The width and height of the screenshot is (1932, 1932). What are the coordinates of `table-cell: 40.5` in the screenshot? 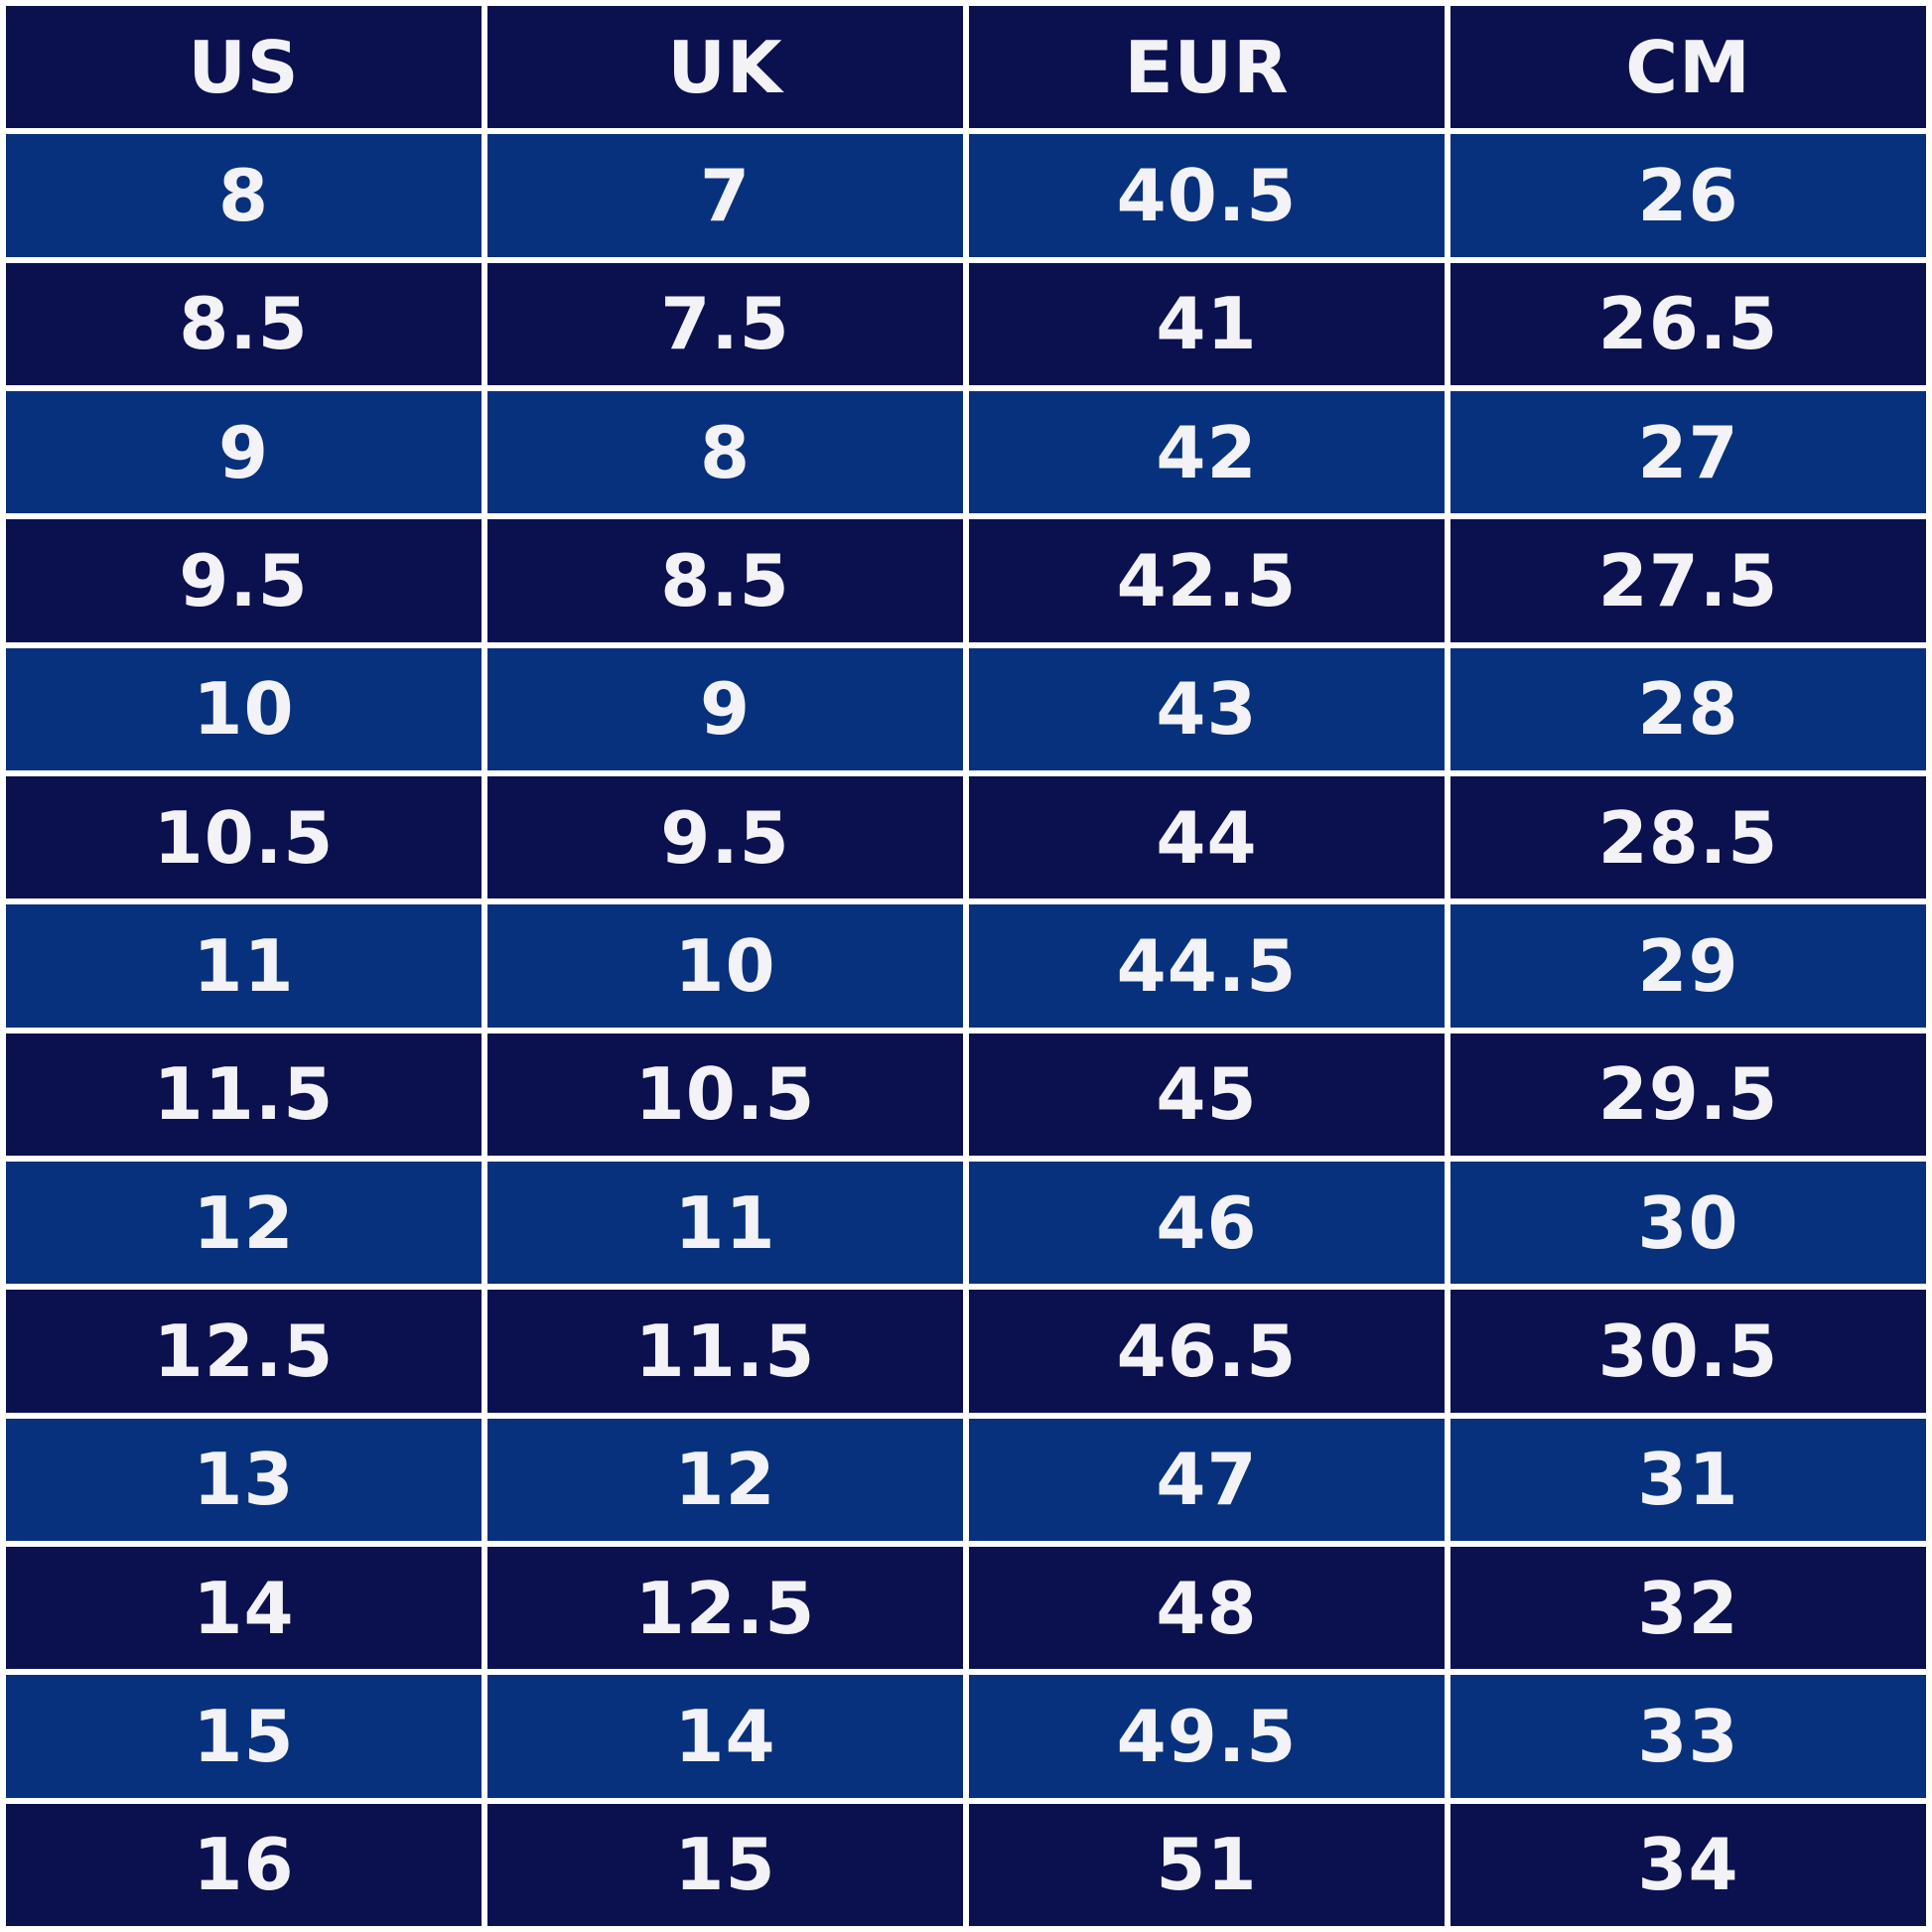 It's located at (1207, 196).